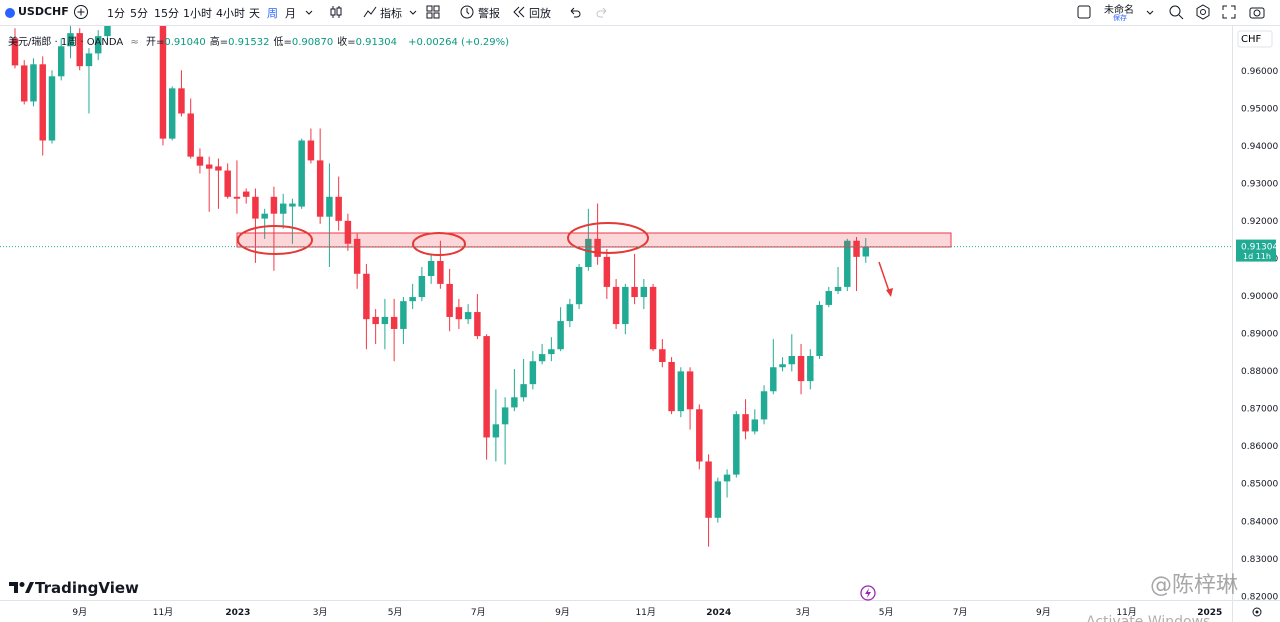 This screenshot has width=1280, height=622. I want to click on alert: 警报, so click(489, 13).